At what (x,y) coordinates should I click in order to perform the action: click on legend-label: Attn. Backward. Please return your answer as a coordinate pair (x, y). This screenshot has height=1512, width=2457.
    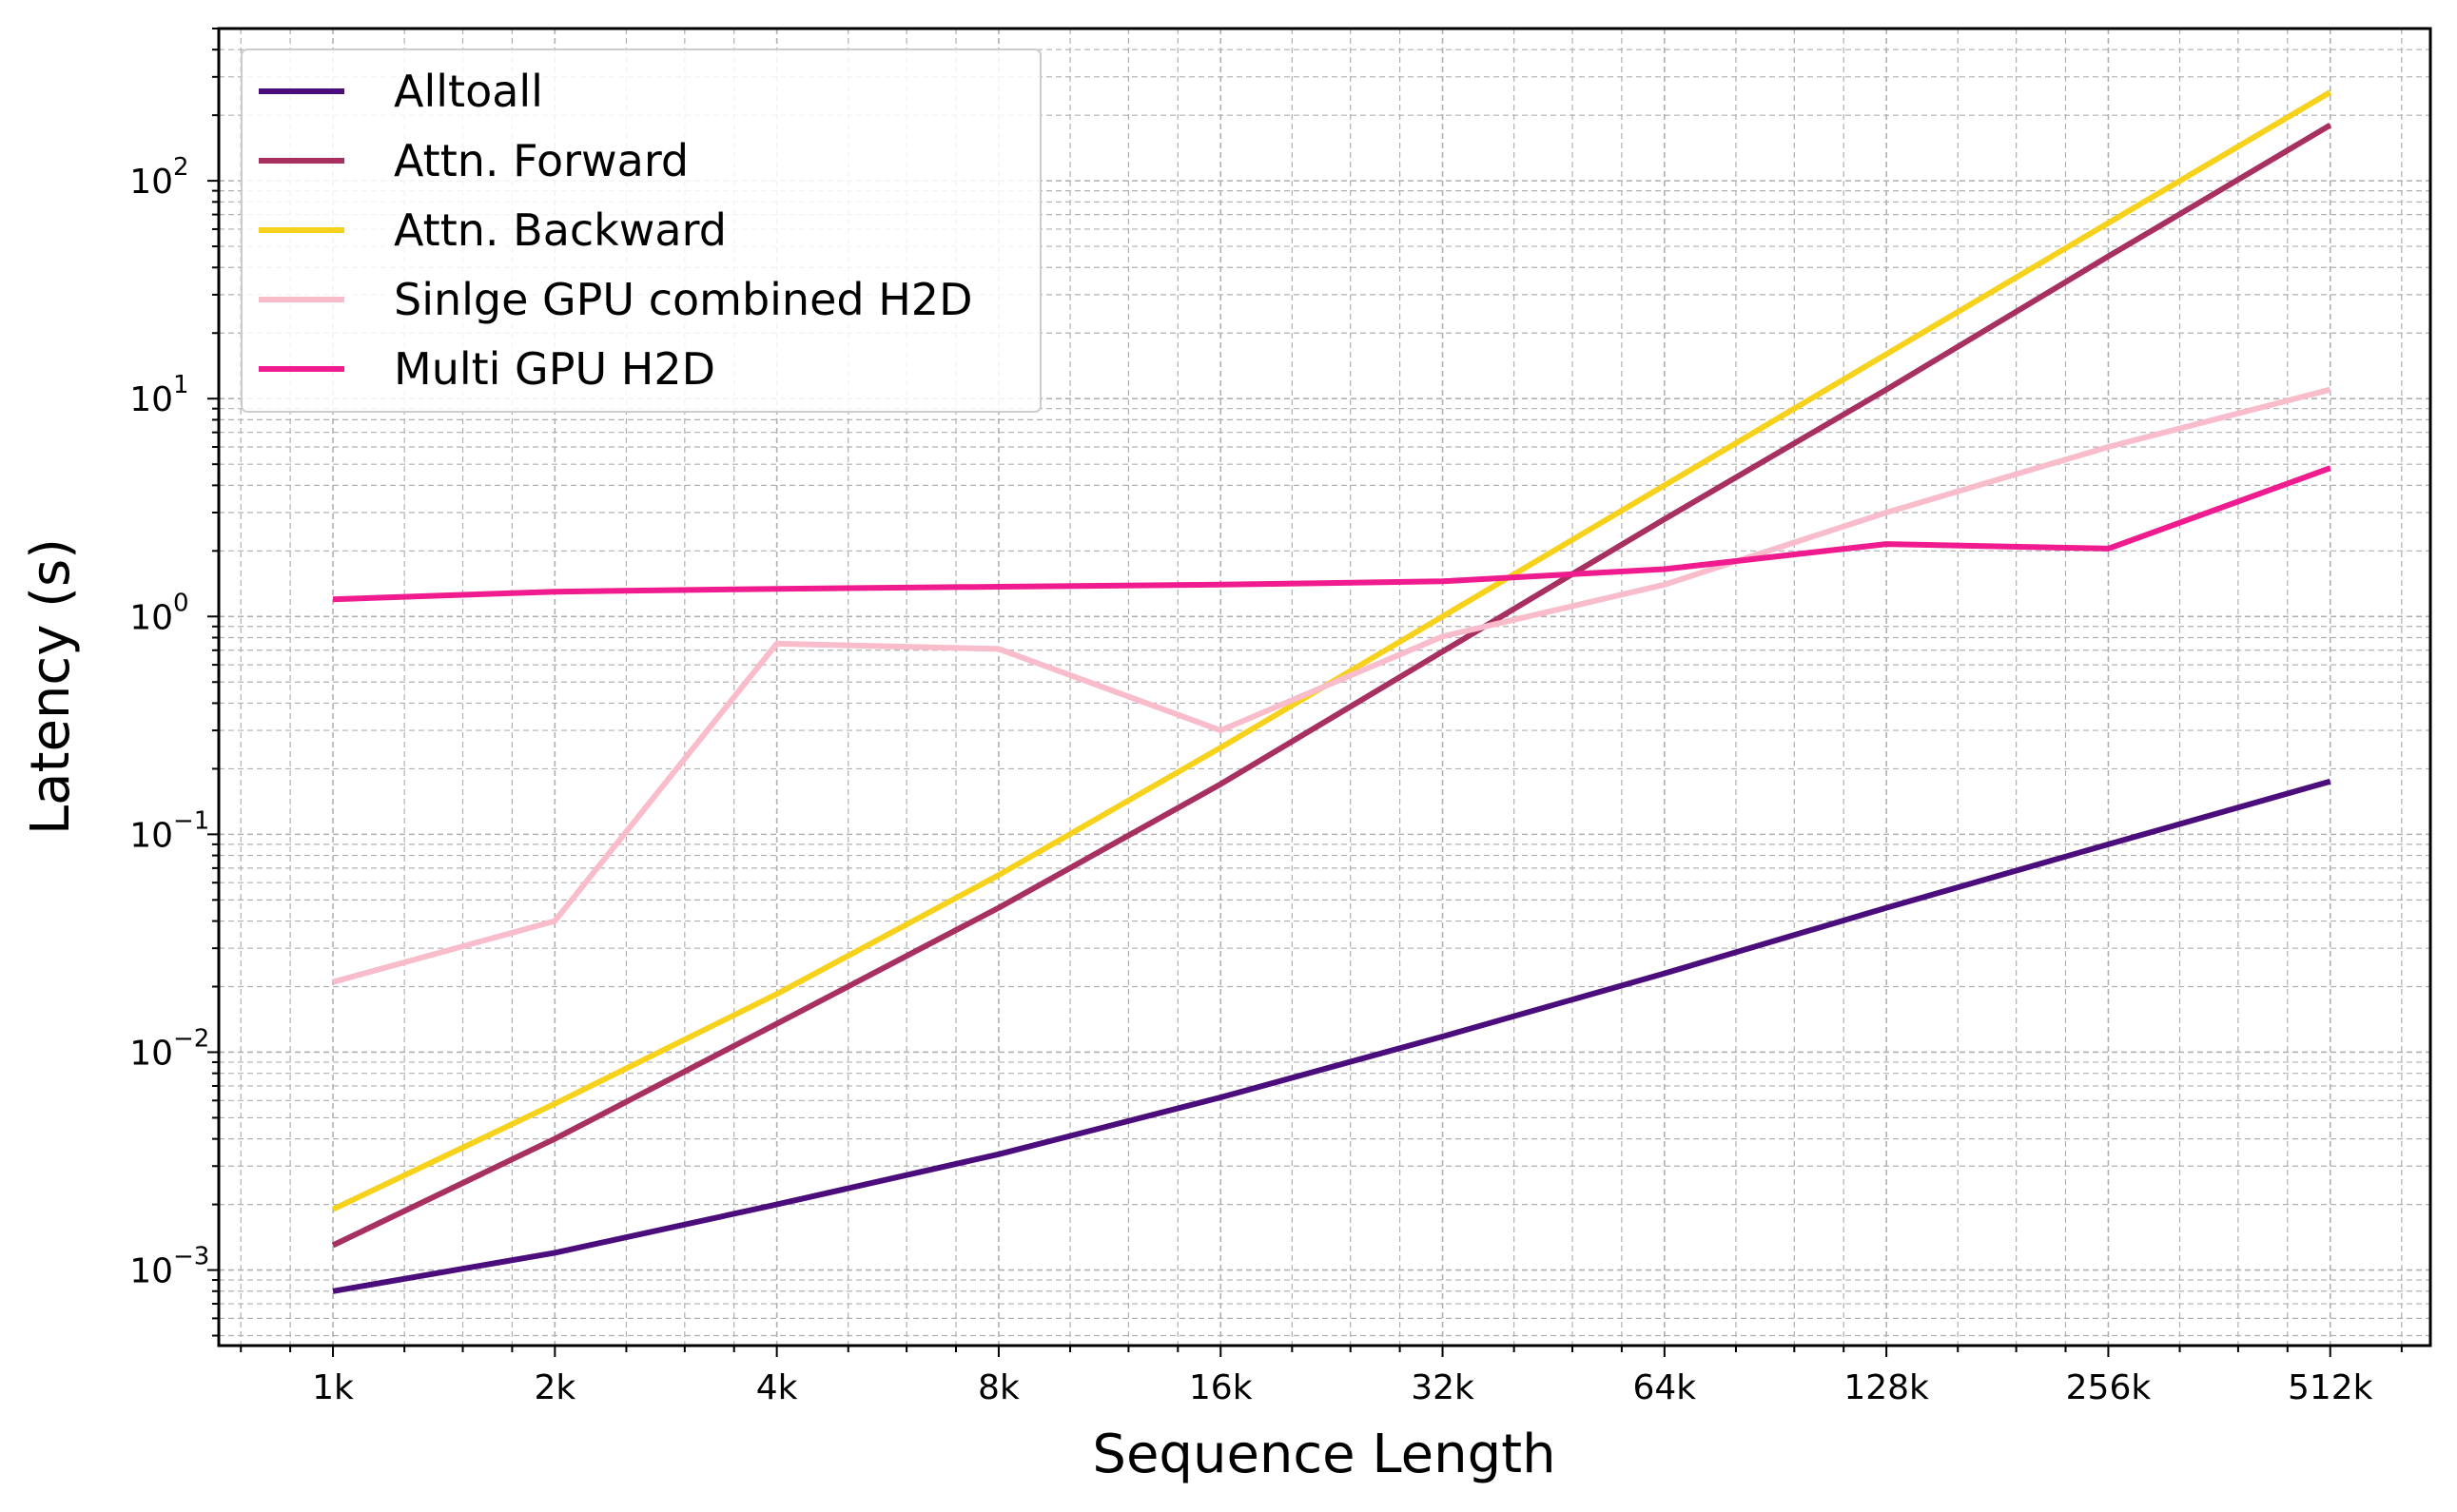
    Looking at the image, I should click on (560, 230).